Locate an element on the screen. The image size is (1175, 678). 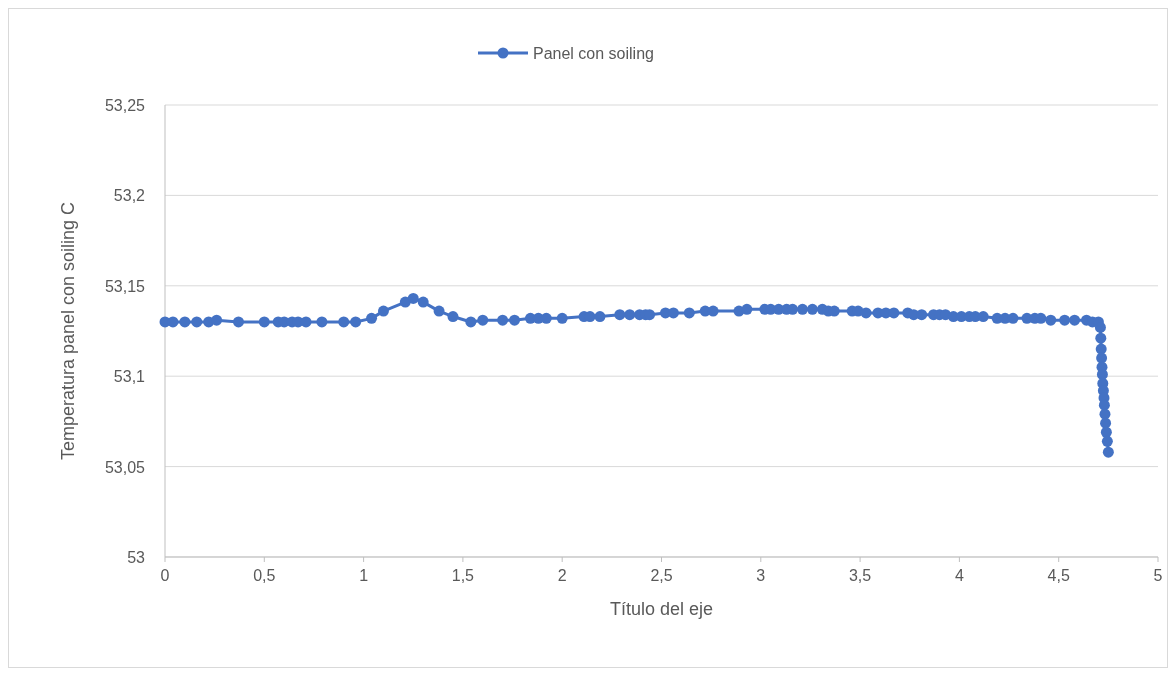
y-axis-title: Temperatura panel con soiling C is located at coordinates (68, 331).